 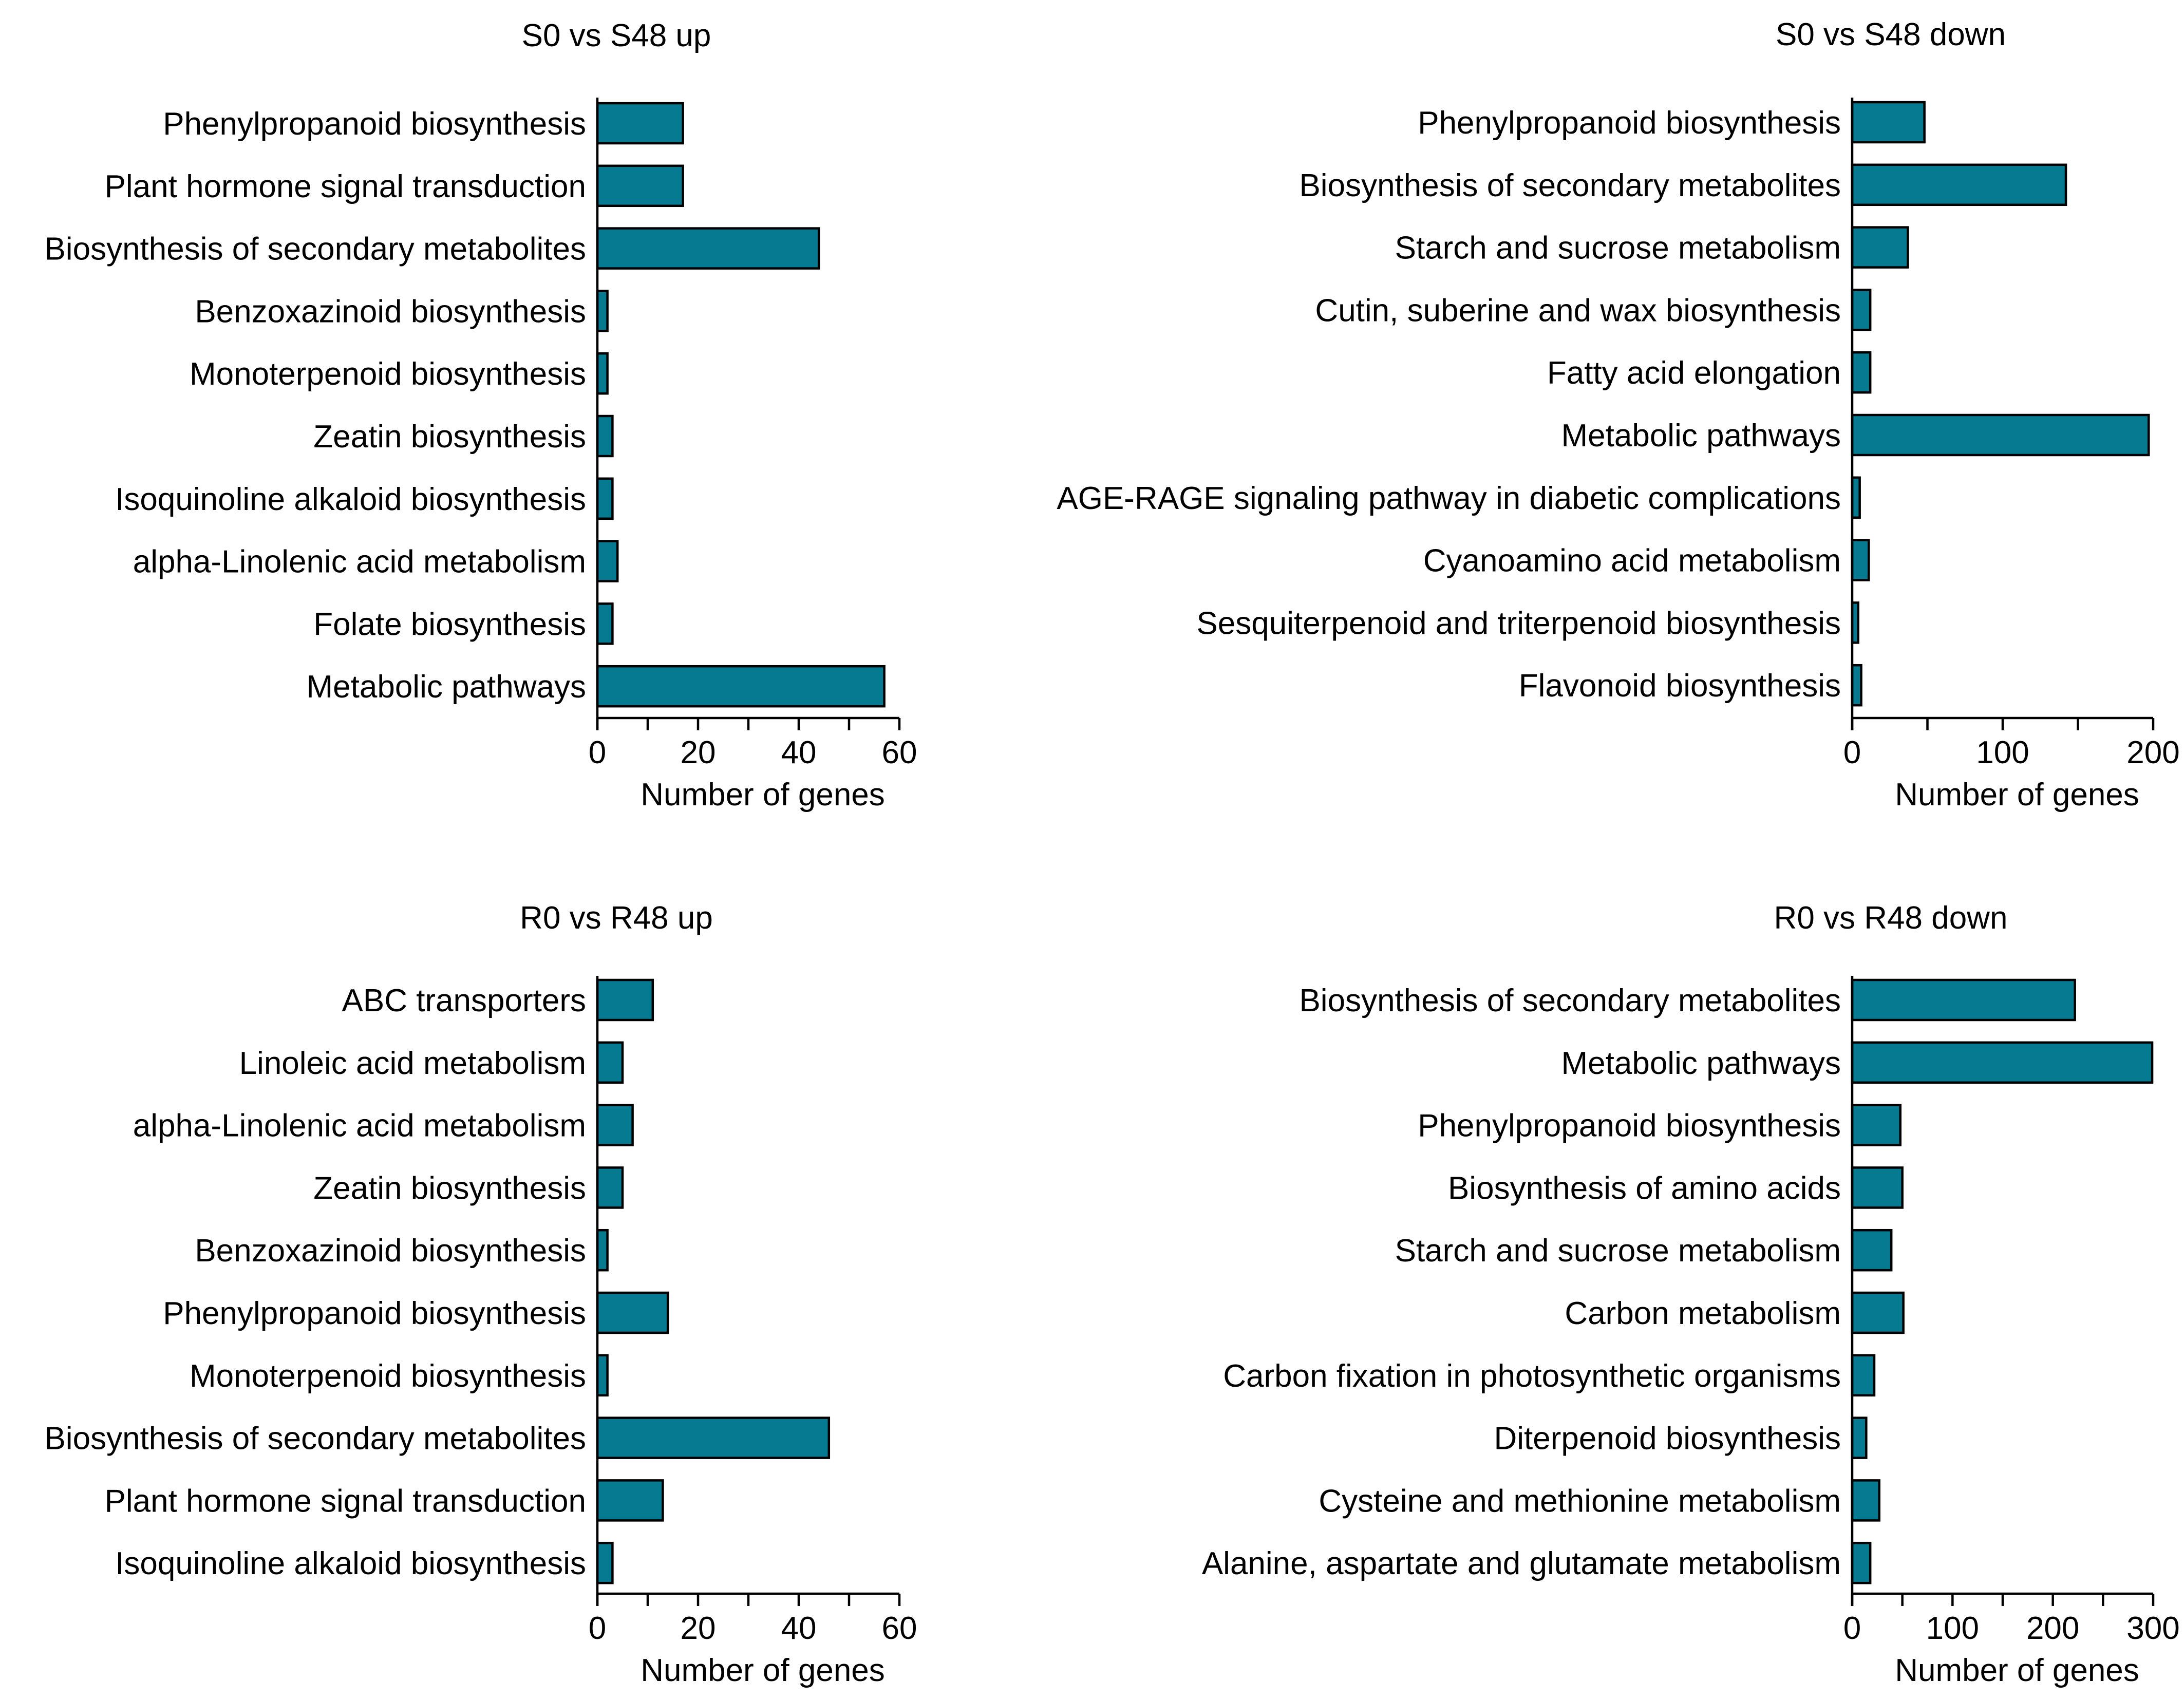 I want to click on chart-title: S0 vs S48 down, so click(x=1891, y=34).